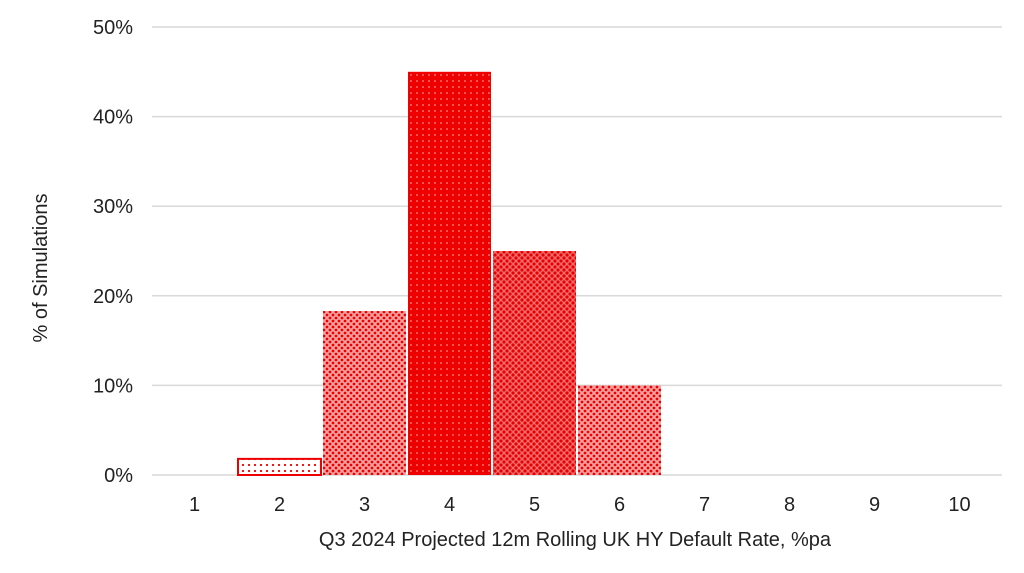 Image resolution: width=1024 pixels, height=573 pixels. What do you see at coordinates (194, 505) in the screenshot?
I see `x-tick-label: 1` at bounding box center [194, 505].